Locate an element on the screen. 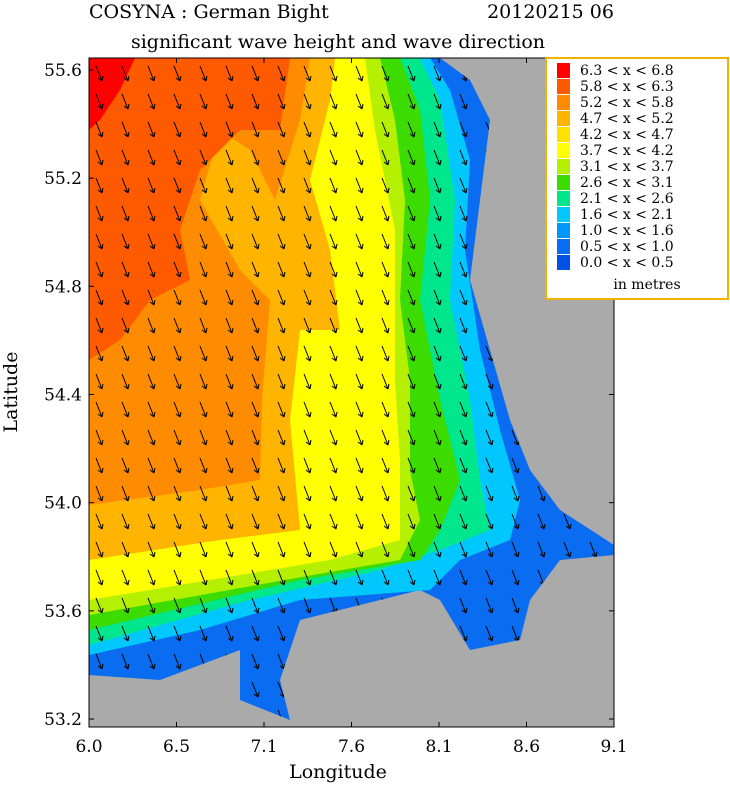 The height and width of the screenshot is (791, 730). y-axis-label: Latitude is located at coordinates (11, 392).